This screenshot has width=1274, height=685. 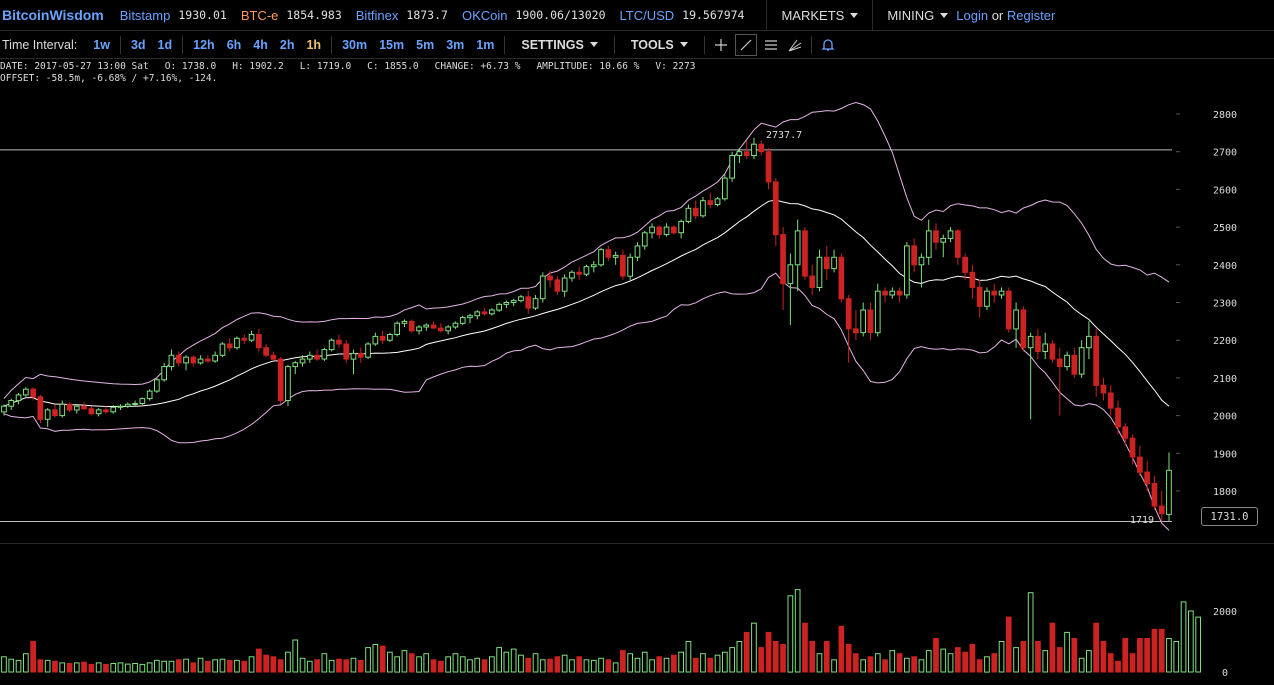 What do you see at coordinates (314, 15) in the screenshot?
I see `ticker-price: 1854.983` at bounding box center [314, 15].